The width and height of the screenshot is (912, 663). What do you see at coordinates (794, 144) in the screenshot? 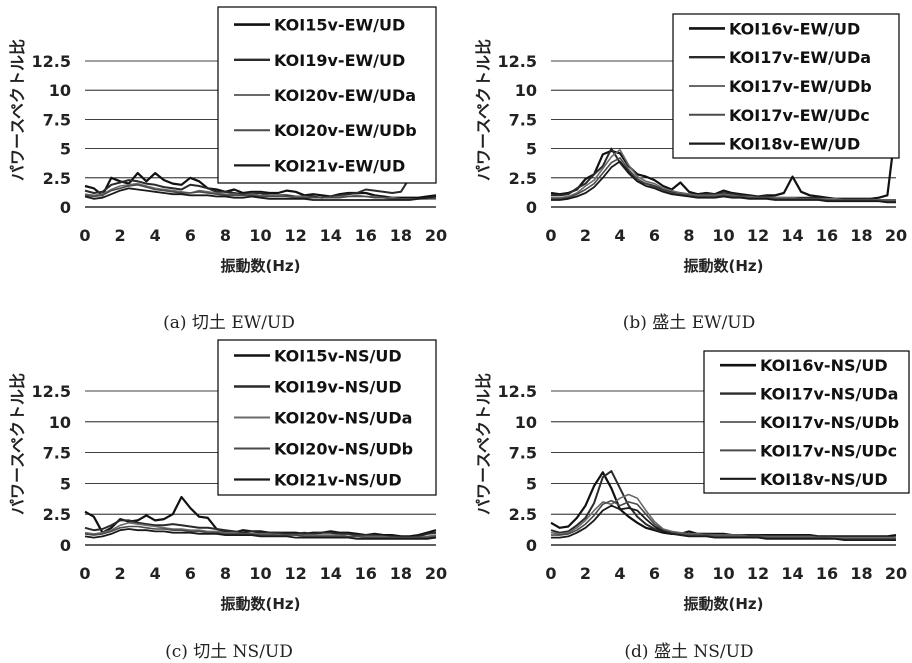
I see `legend-label: KOI18v-EW/UD` at bounding box center [794, 144].